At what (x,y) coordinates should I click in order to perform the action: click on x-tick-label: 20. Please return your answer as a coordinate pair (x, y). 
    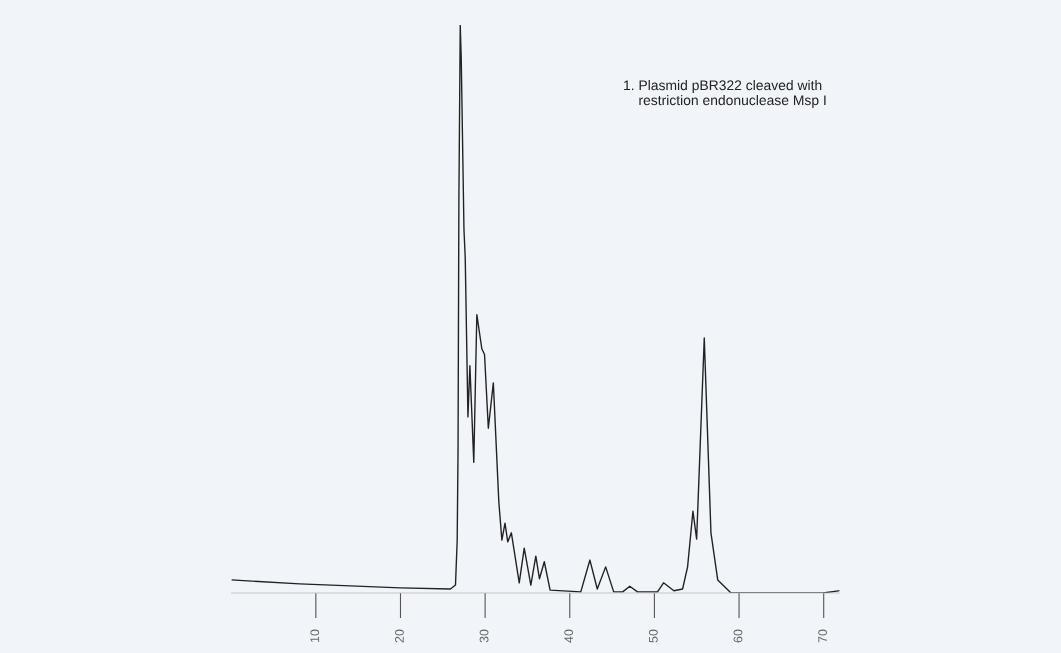
    Looking at the image, I should click on (399, 636).